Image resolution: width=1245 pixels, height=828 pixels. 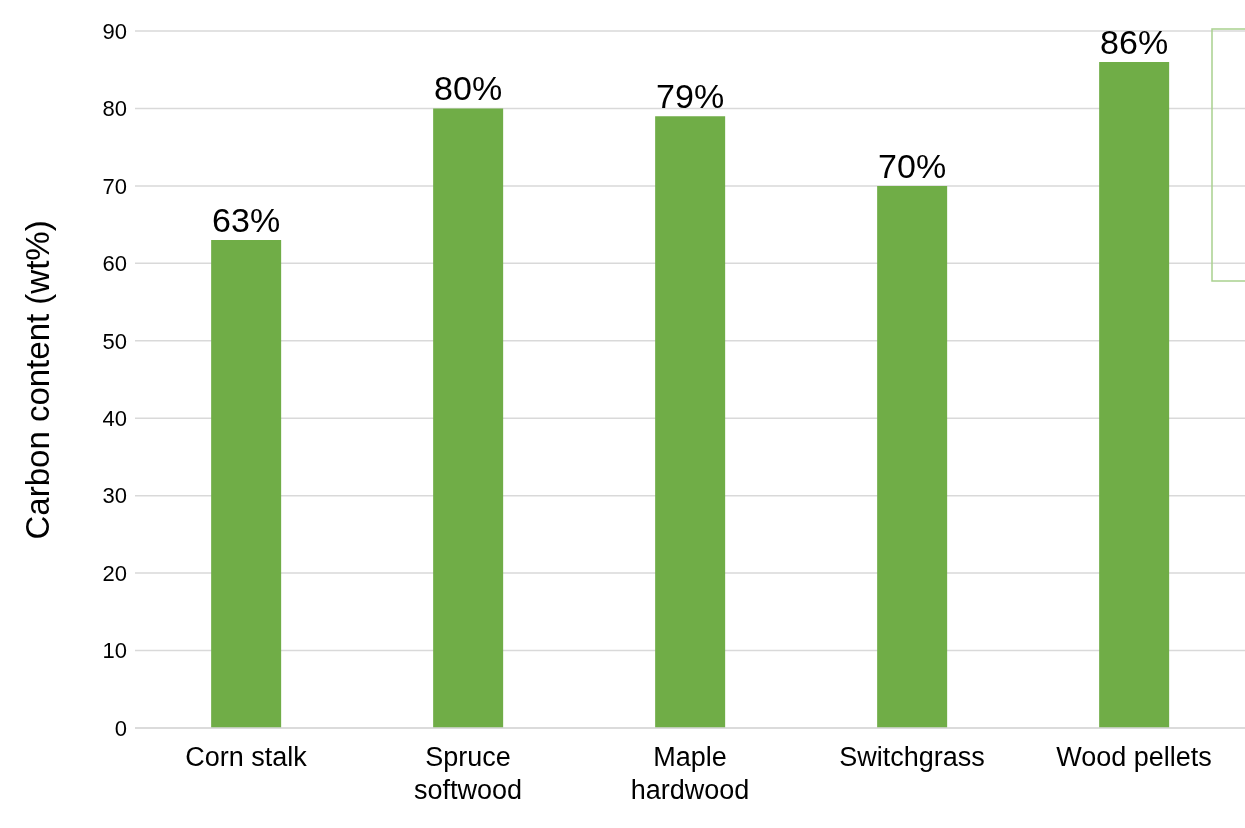 What do you see at coordinates (912, 757) in the screenshot?
I see `x-tick-label: Switchgrass` at bounding box center [912, 757].